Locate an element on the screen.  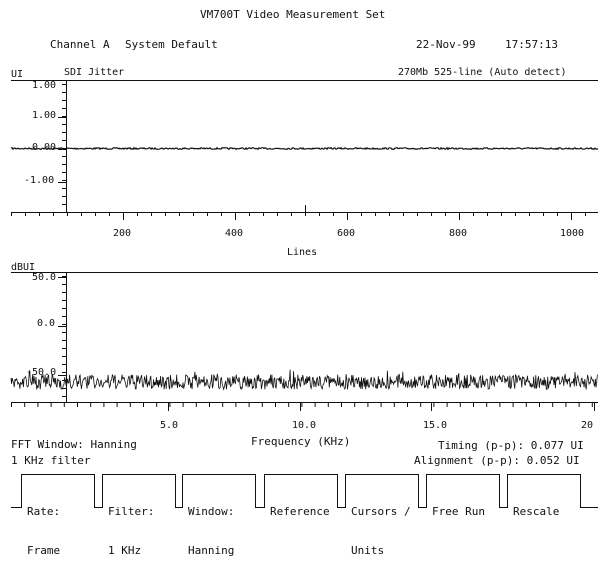
top-plot-name: SDI Jitter is located at coordinates (94, 72).